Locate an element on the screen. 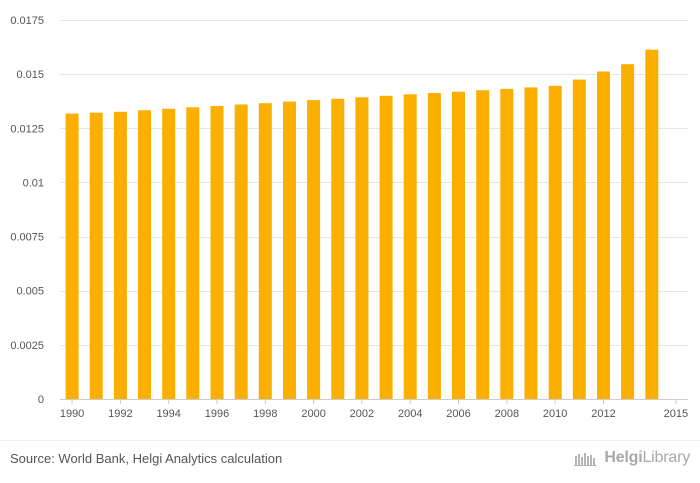 The width and height of the screenshot is (700, 483). y-tick-label: 0.0125 is located at coordinates (27, 129).